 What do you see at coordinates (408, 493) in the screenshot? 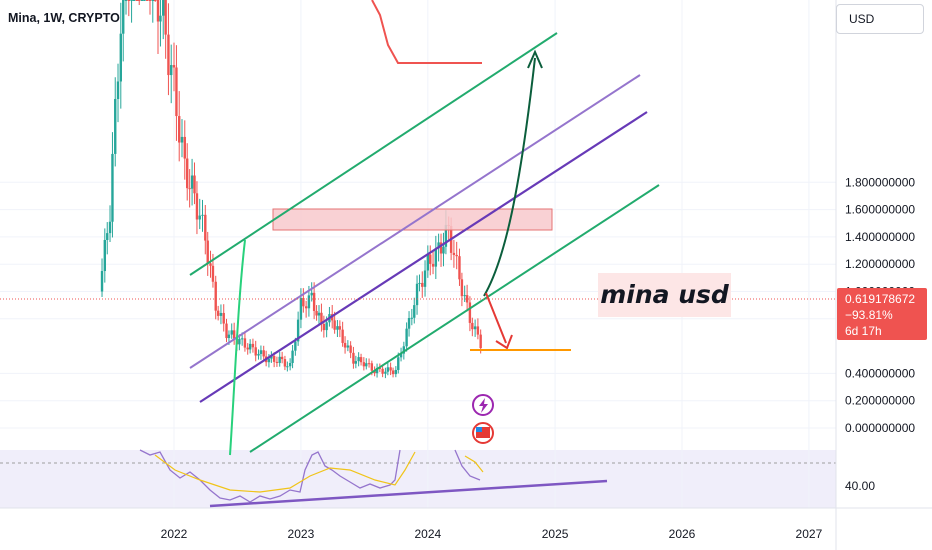
I see `rsi-trendline` at bounding box center [408, 493].